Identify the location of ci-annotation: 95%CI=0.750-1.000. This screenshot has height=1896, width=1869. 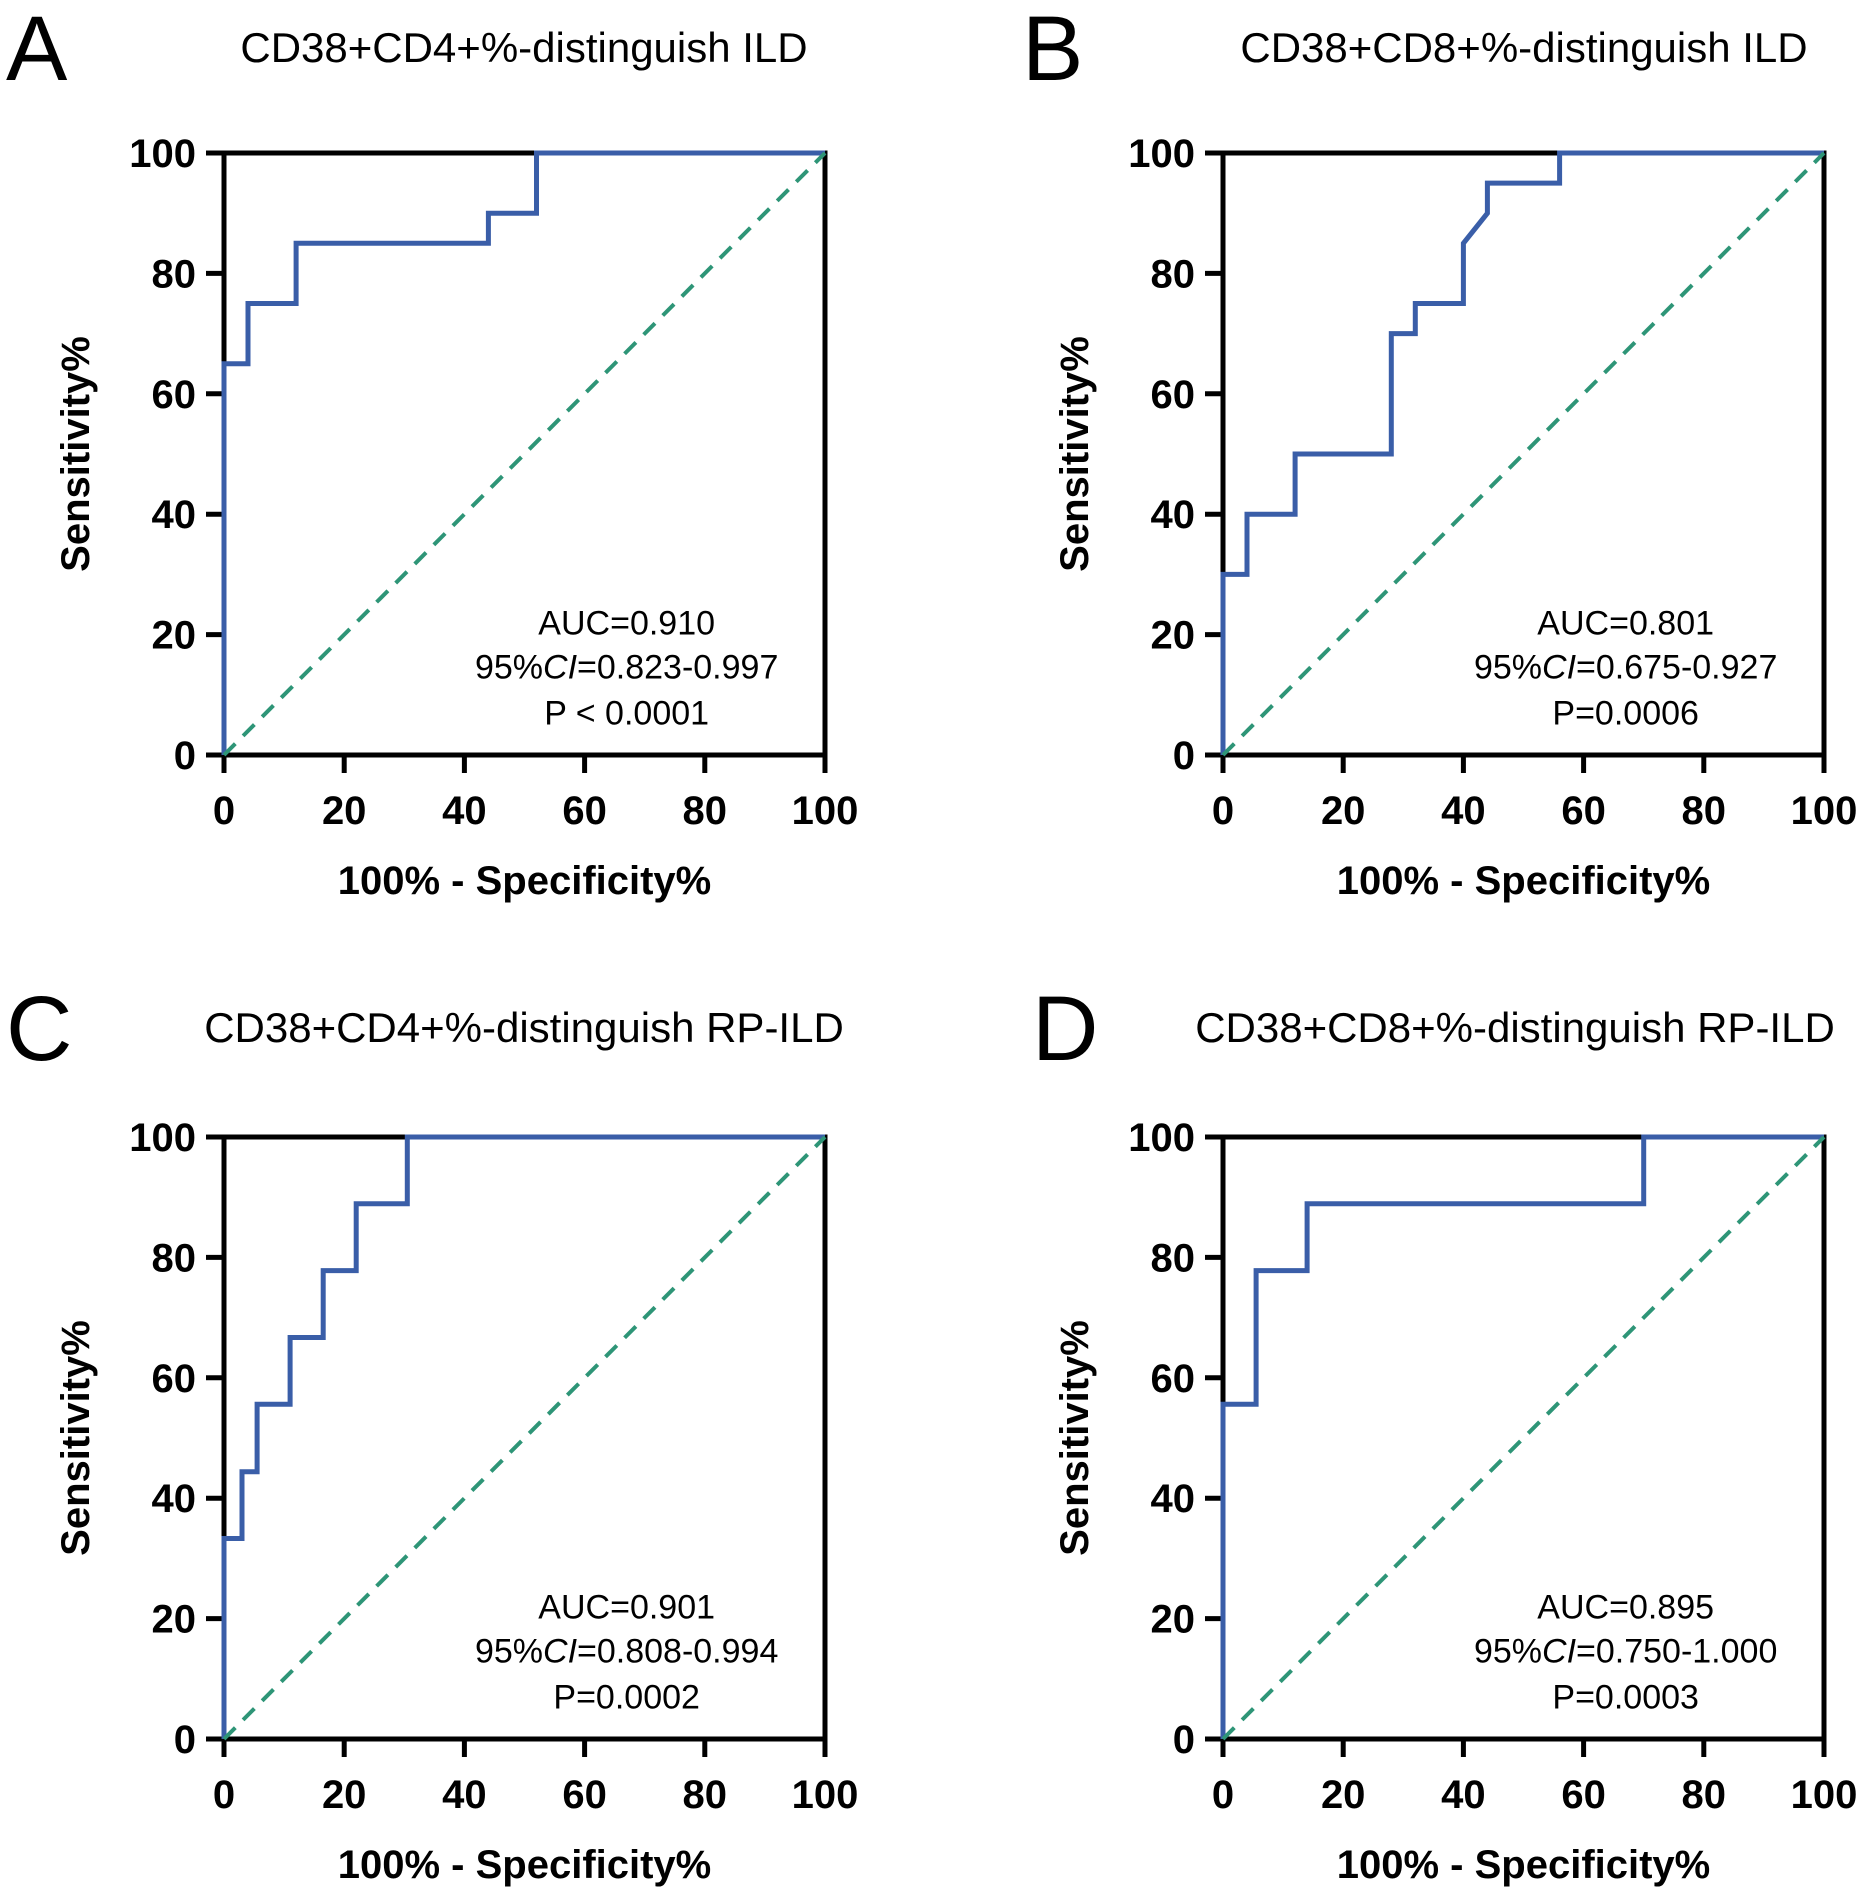
(1625, 1652).